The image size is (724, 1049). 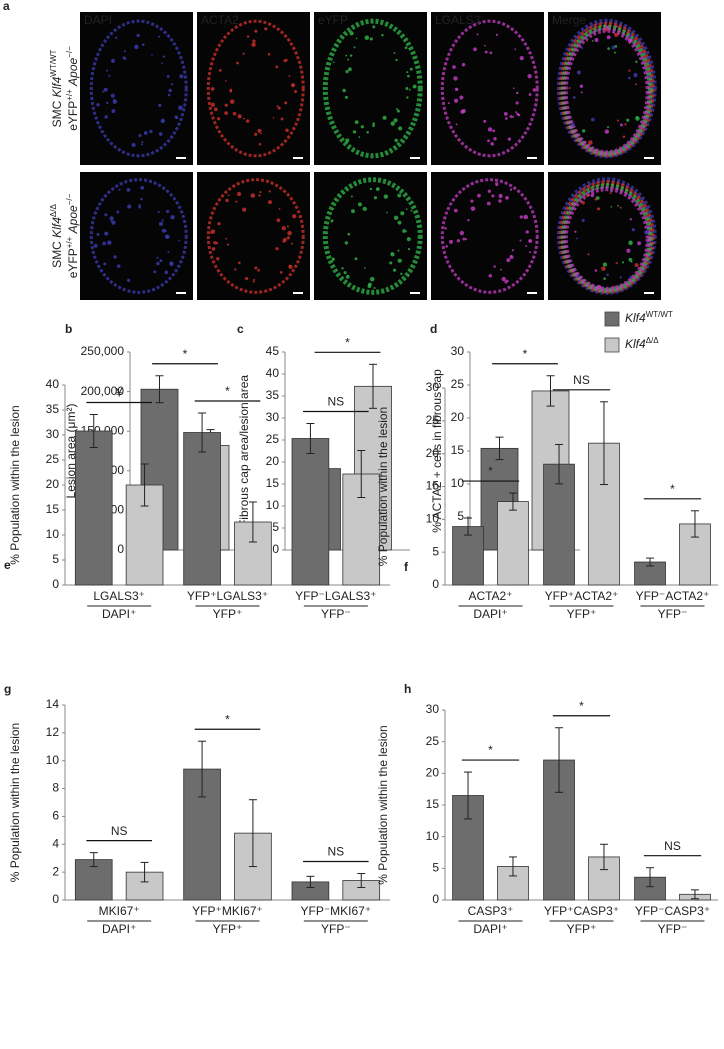 What do you see at coordinates (93, 508) in the screenshot?
I see `bar` at bounding box center [93, 508].